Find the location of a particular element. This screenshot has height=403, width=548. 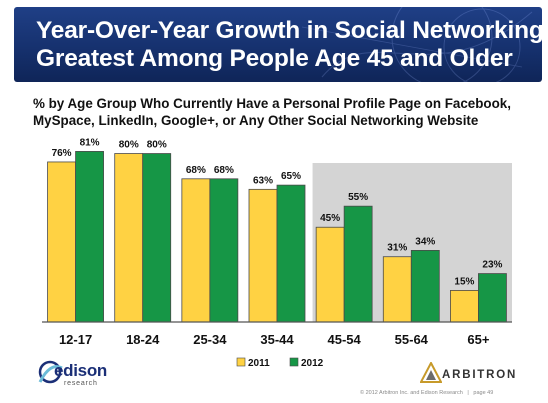

data-label-2011-35-44: 63% is located at coordinates (263, 180).